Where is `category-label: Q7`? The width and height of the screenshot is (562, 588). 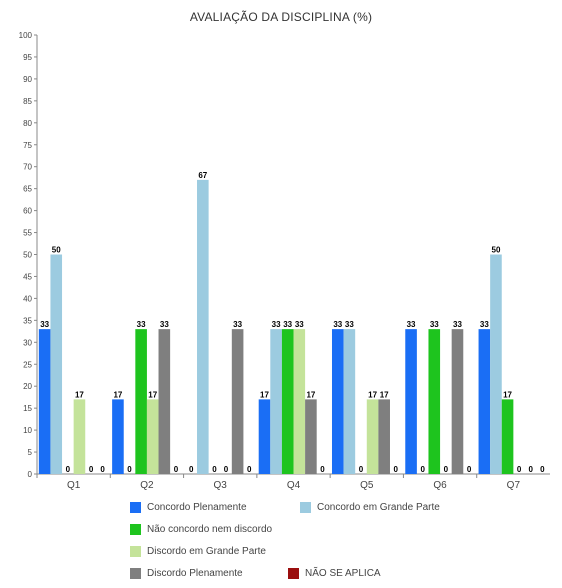 category-label: Q7 is located at coordinates (514, 485).